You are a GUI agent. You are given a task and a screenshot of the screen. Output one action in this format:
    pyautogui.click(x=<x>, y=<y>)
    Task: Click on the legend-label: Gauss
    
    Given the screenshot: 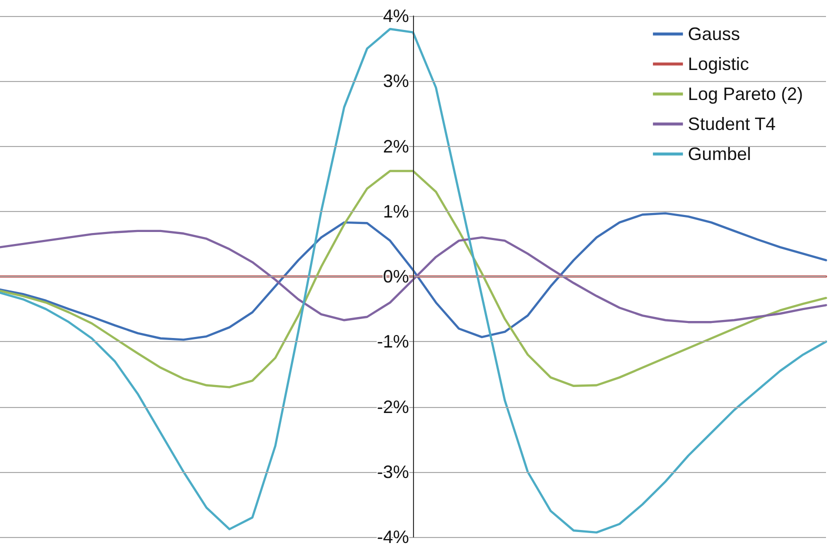 What is the action you would take?
    pyautogui.click(x=714, y=34)
    